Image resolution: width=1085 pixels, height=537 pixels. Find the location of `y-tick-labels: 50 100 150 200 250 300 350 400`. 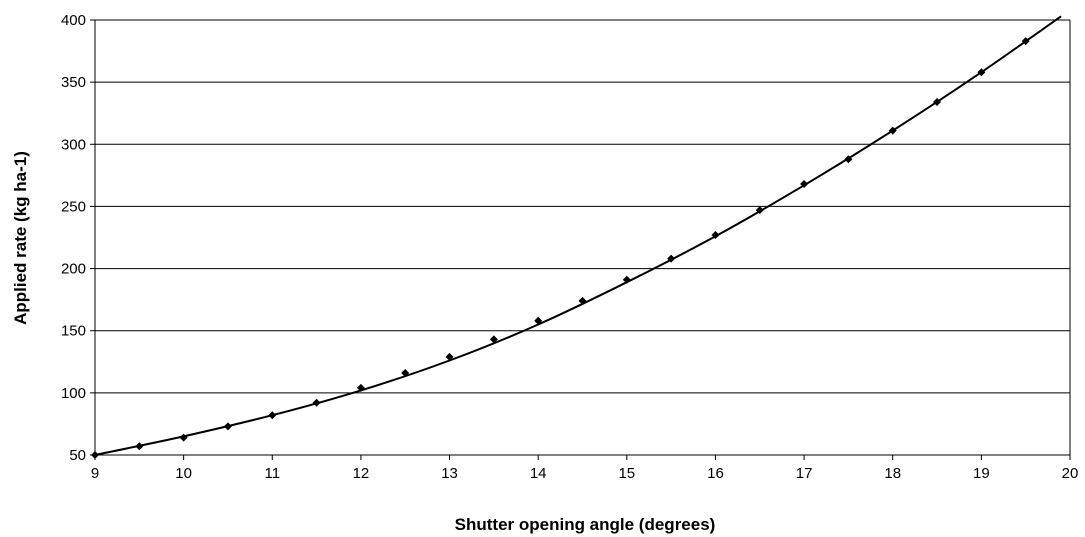

y-tick-labels: 50 100 150 200 250 300 350 400 is located at coordinates (73, 238).